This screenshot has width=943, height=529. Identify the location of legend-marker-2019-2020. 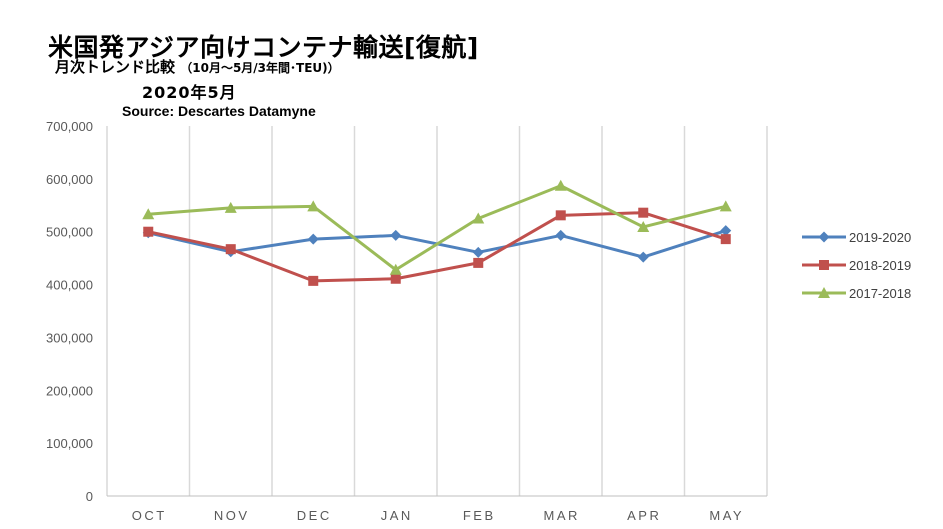
(824, 237).